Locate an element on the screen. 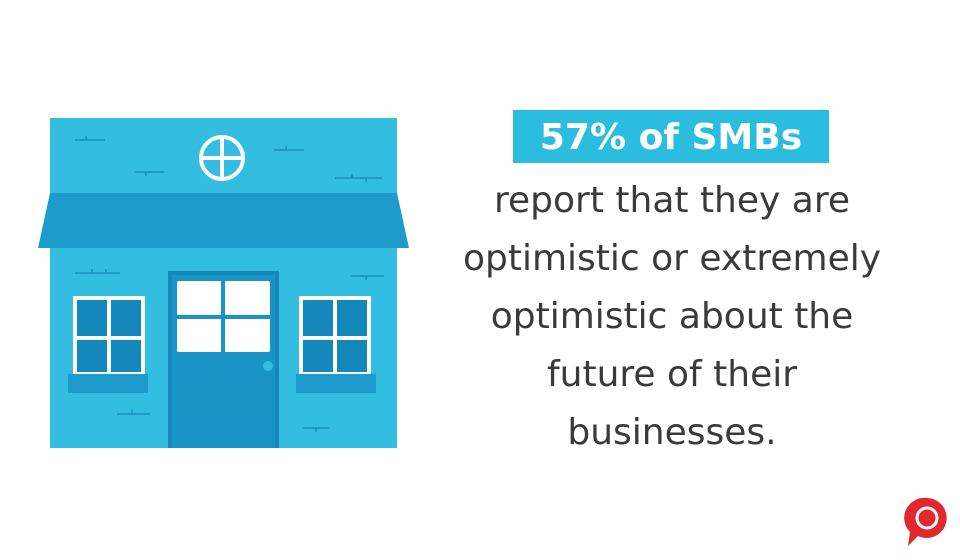 This screenshot has height=560, width=960. headline: 57% of SMBs is located at coordinates (671, 137).